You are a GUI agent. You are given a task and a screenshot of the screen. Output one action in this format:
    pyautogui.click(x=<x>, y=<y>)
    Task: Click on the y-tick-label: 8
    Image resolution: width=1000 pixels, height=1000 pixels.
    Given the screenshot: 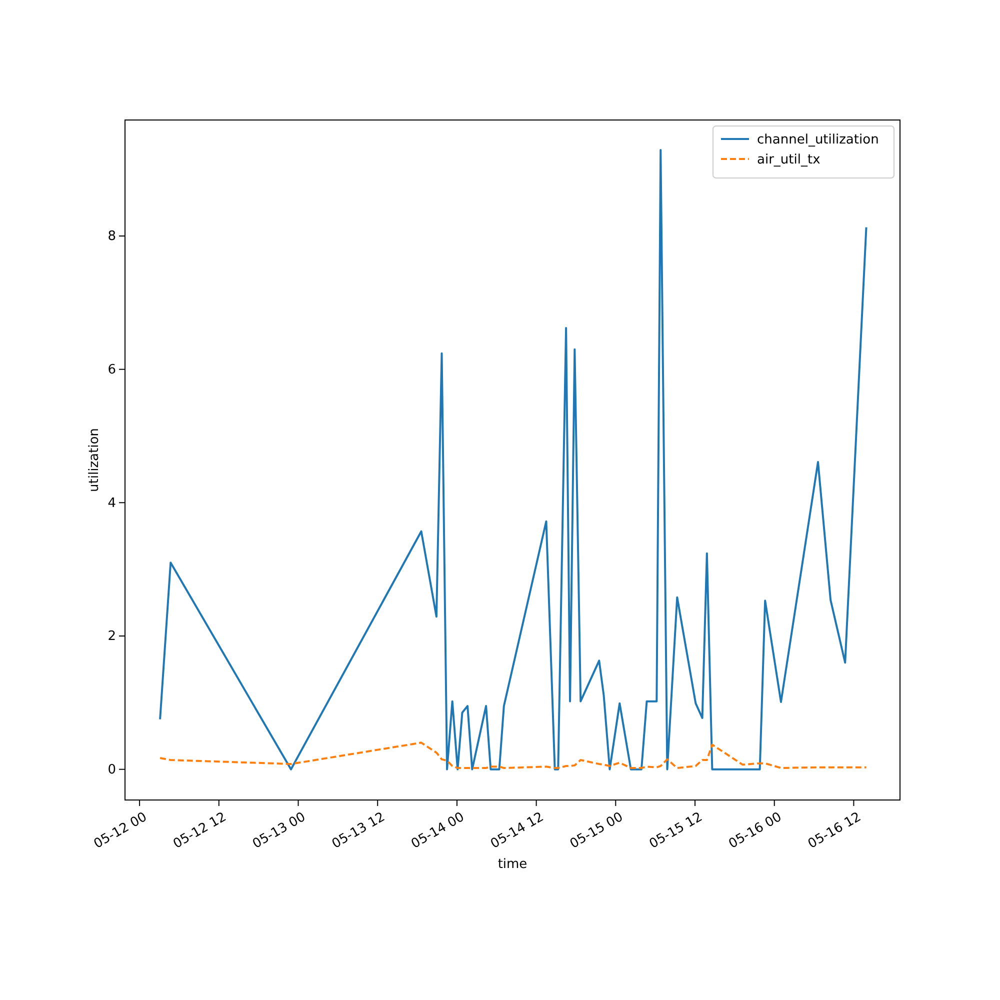 What is the action you would take?
    pyautogui.click(x=112, y=236)
    